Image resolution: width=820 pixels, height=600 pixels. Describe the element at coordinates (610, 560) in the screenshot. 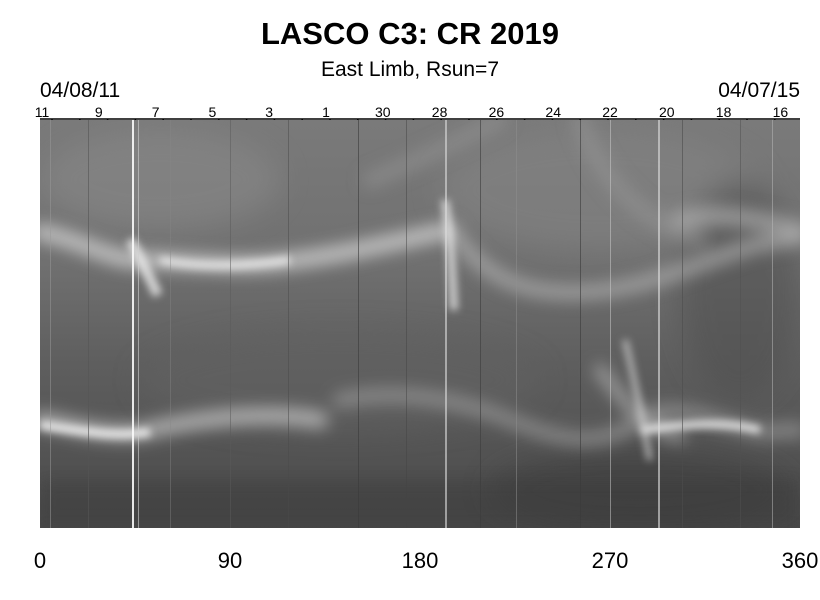

I see `x-tick-label: 270` at that location.